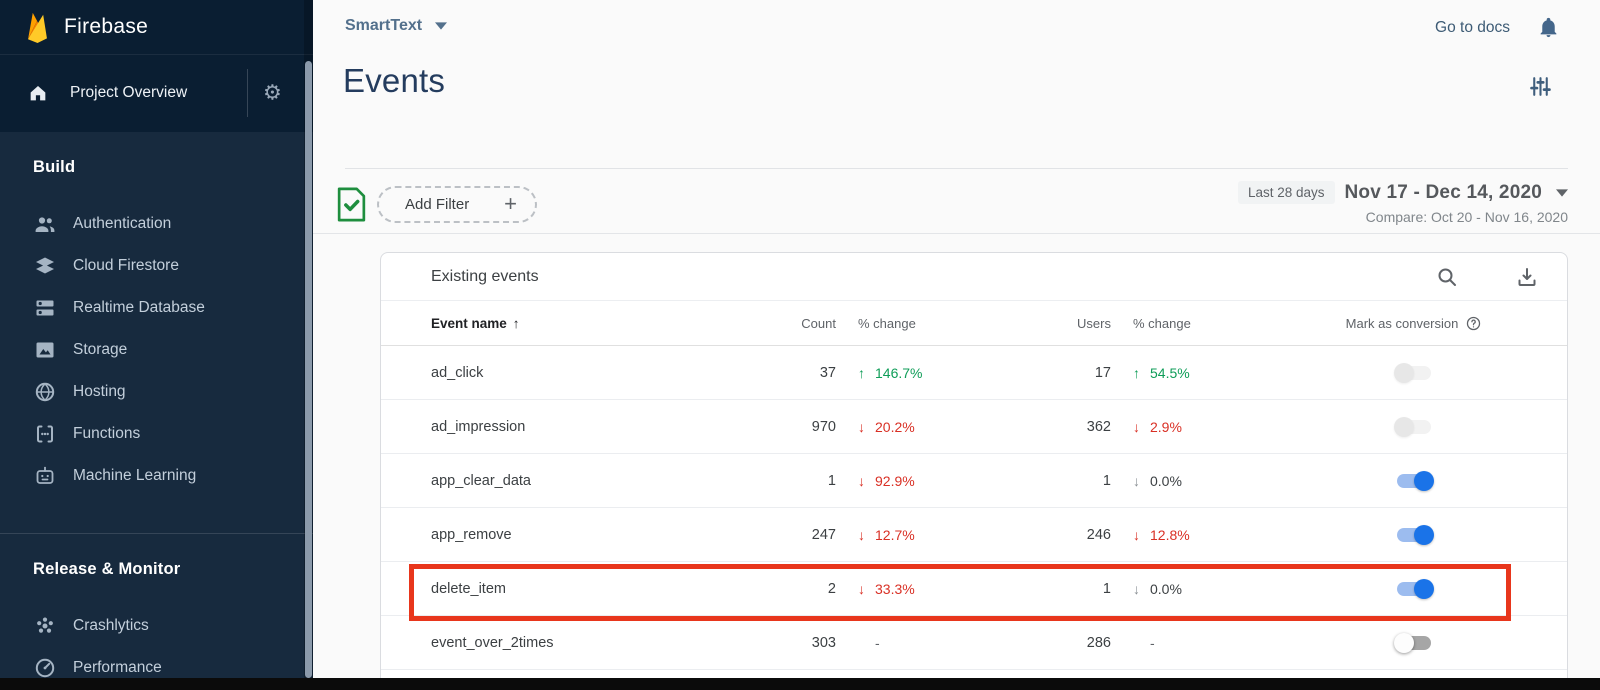 This screenshot has width=1600, height=690. Describe the element at coordinates (45, 266) in the screenshot. I see `firestore-icon` at that location.